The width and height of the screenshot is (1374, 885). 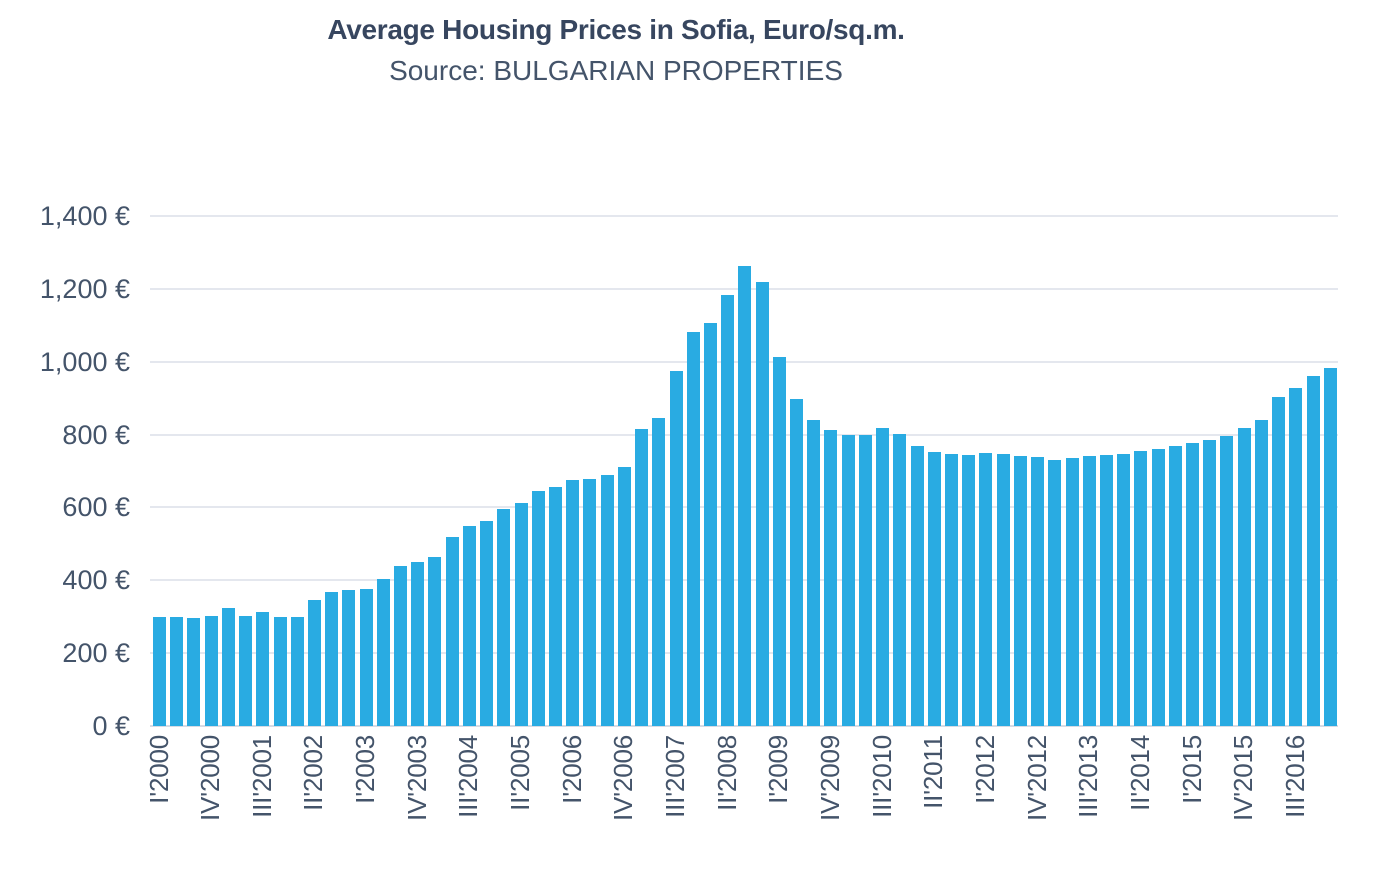 What do you see at coordinates (1139, 773) in the screenshot?
I see `x-tick-label: II'2014` at bounding box center [1139, 773].